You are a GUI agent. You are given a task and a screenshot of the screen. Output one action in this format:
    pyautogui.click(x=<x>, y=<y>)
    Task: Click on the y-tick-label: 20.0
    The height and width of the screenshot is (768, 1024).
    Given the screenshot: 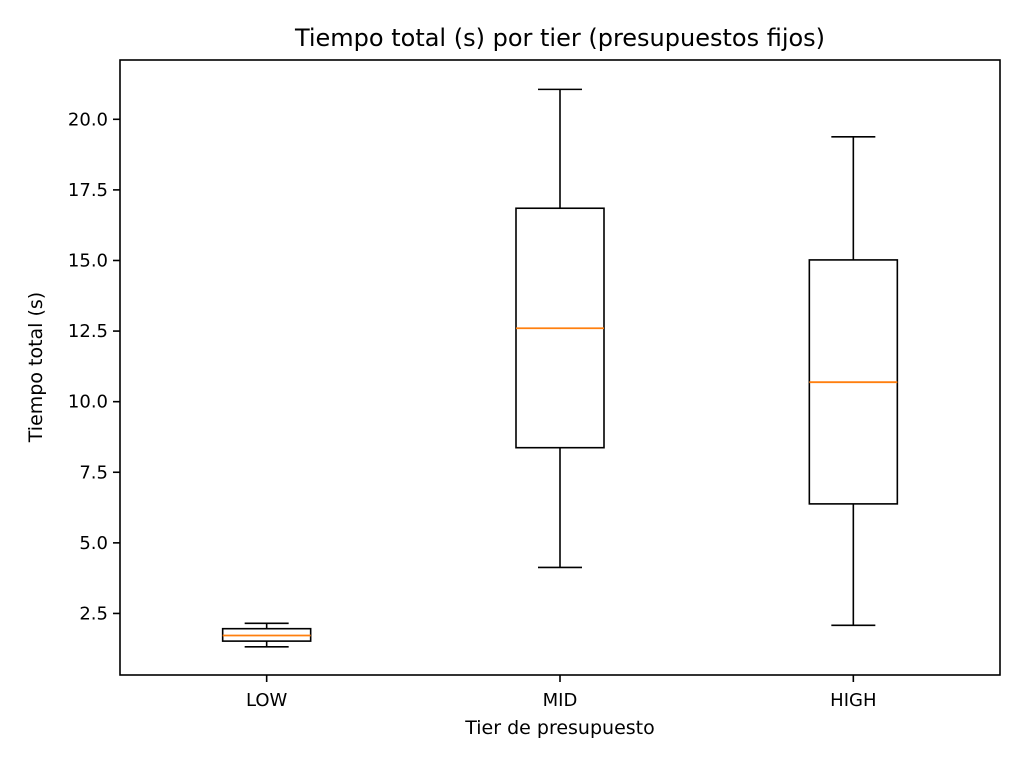 What is the action you would take?
    pyautogui.click(x=88, y=119)
    